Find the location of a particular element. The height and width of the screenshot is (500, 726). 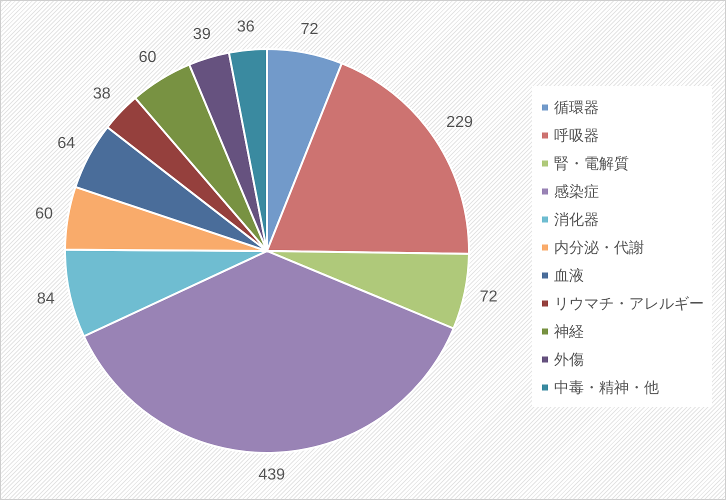

legend-label: 腎・電解質 is located at coordinates (591, 163).